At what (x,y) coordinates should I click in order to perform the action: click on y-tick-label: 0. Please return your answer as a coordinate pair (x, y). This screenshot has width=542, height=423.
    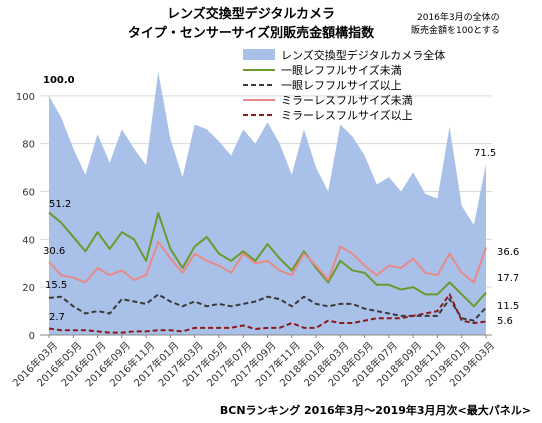
    Looking at the image, I should click on (32, 336).